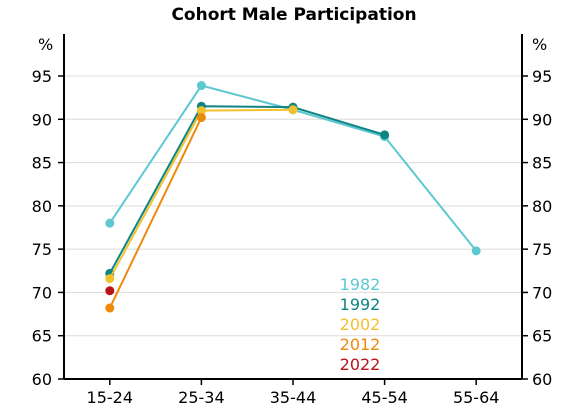 Image resolution: width=588 pixels, height=410 pixels. What do you see at coordinates (360, 284) in the screenshot?
I see `legend-entry-1982: 1982` at bounding box center [360, 284].